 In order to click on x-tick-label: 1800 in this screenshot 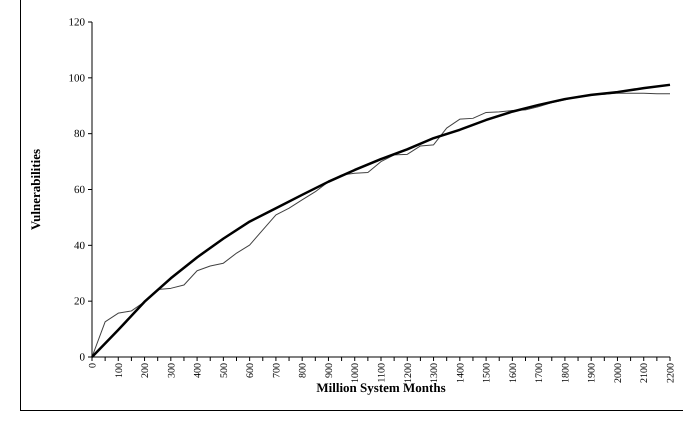, I will do `click(566, 373)`.